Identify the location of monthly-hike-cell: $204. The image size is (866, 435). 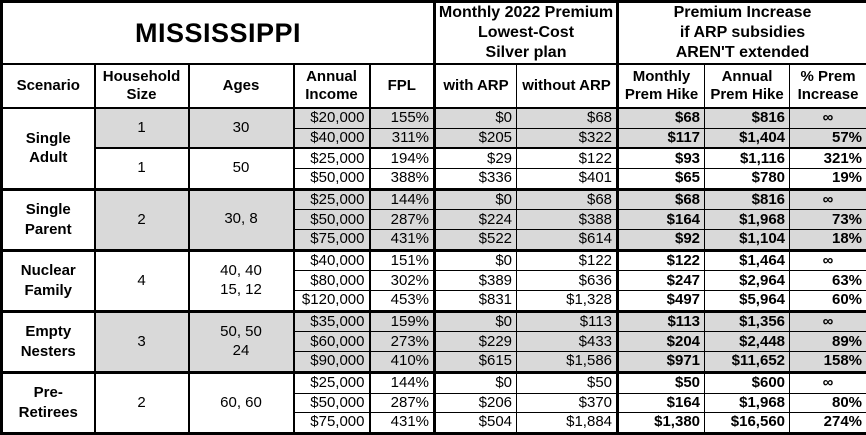
(661, 342).